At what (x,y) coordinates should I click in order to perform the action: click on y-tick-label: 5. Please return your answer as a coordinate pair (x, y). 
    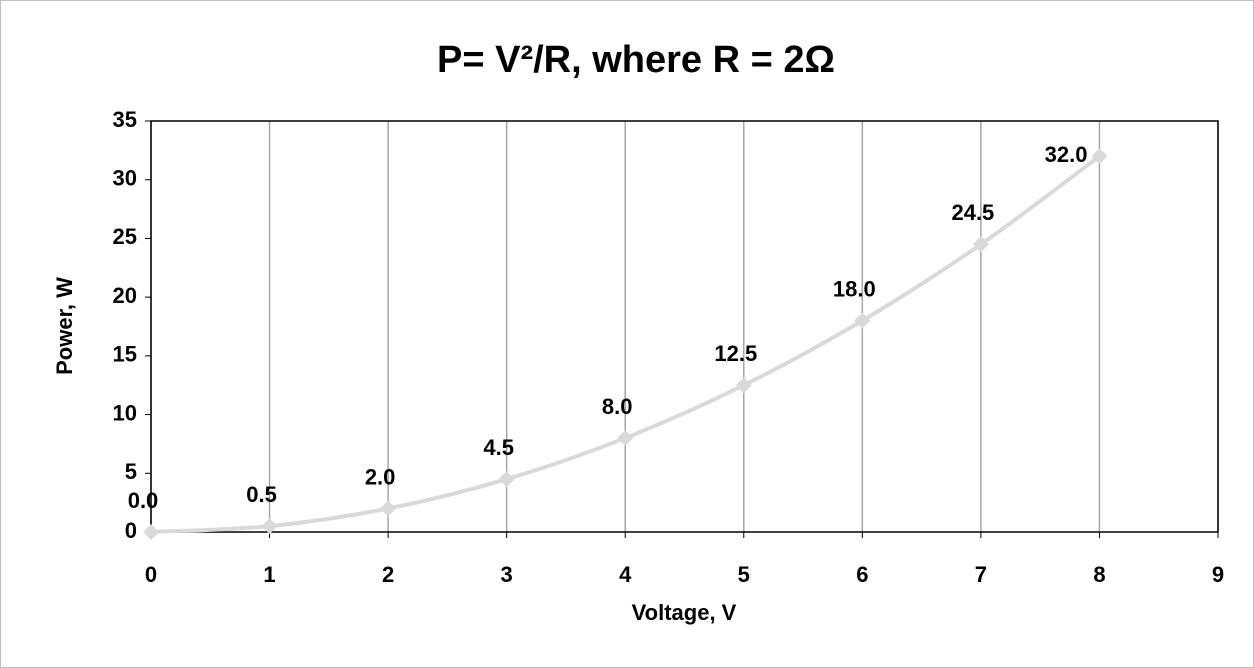
    Looking at the image, I should click on (131, 471).